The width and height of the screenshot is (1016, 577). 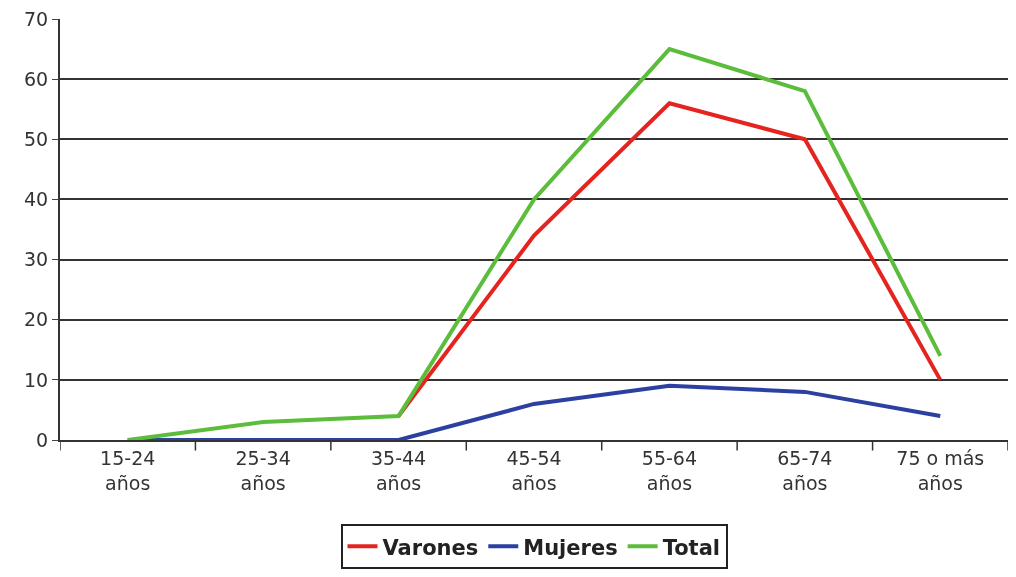 What do you see at coordinates (36, 319) in the screenshot?
I see `y-tick-label: 20` at bounding box center [36, 319].